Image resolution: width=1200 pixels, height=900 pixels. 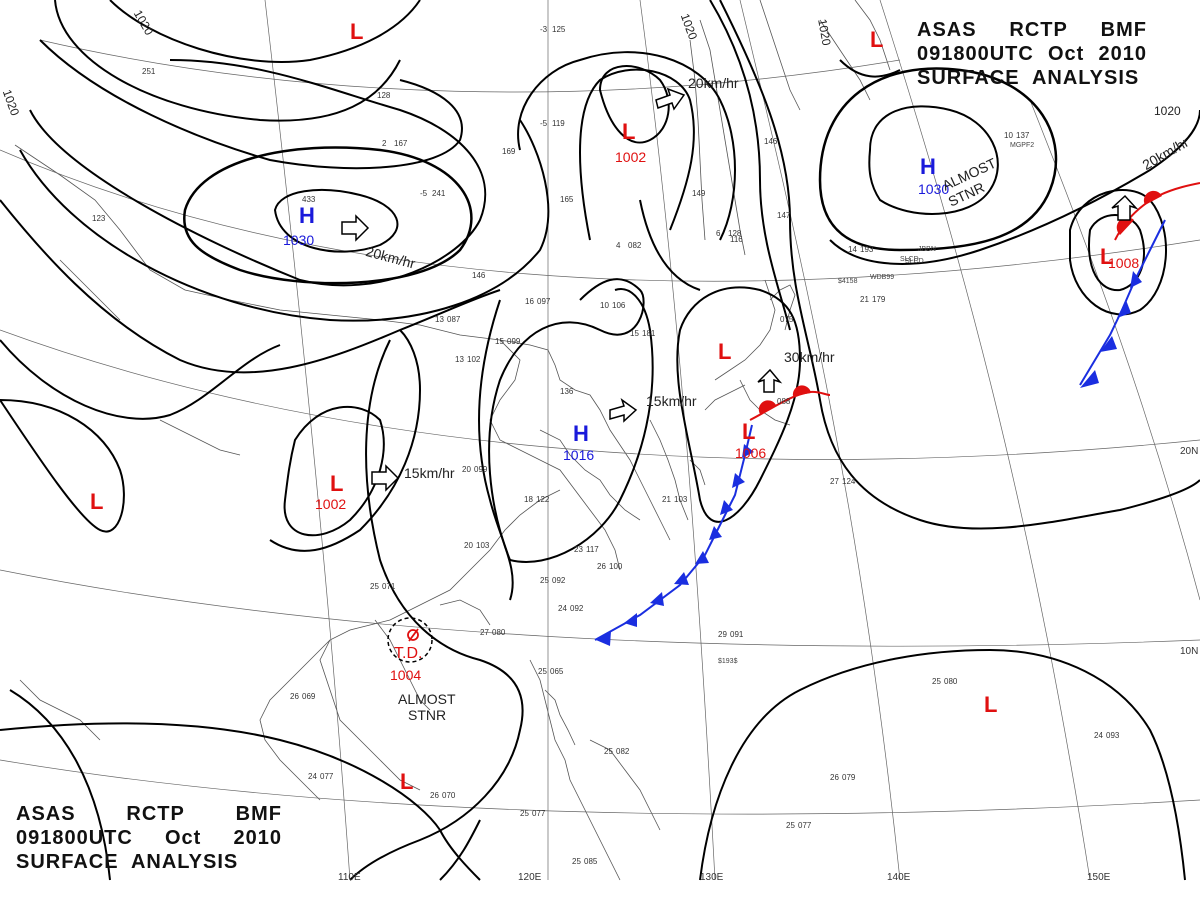 I want to click on station-pressure: 137, so click(x=1023, y=135).